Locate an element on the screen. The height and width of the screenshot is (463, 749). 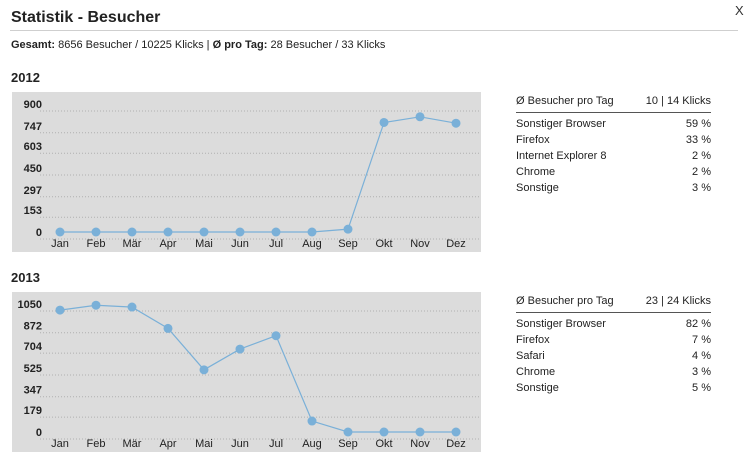
title-divider is located at coordinates (374, 30).